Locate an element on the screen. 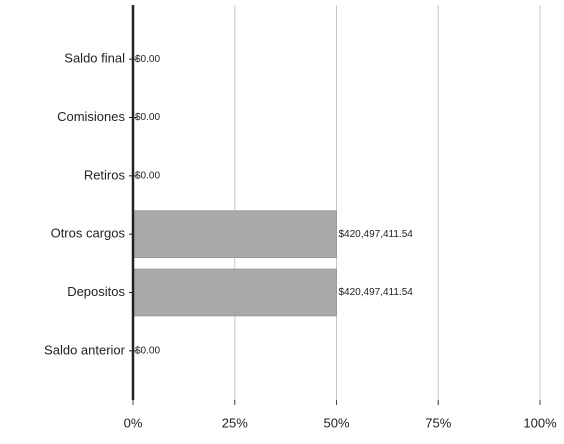  x-tick-label: 0% is located at coordinates (133, 422).